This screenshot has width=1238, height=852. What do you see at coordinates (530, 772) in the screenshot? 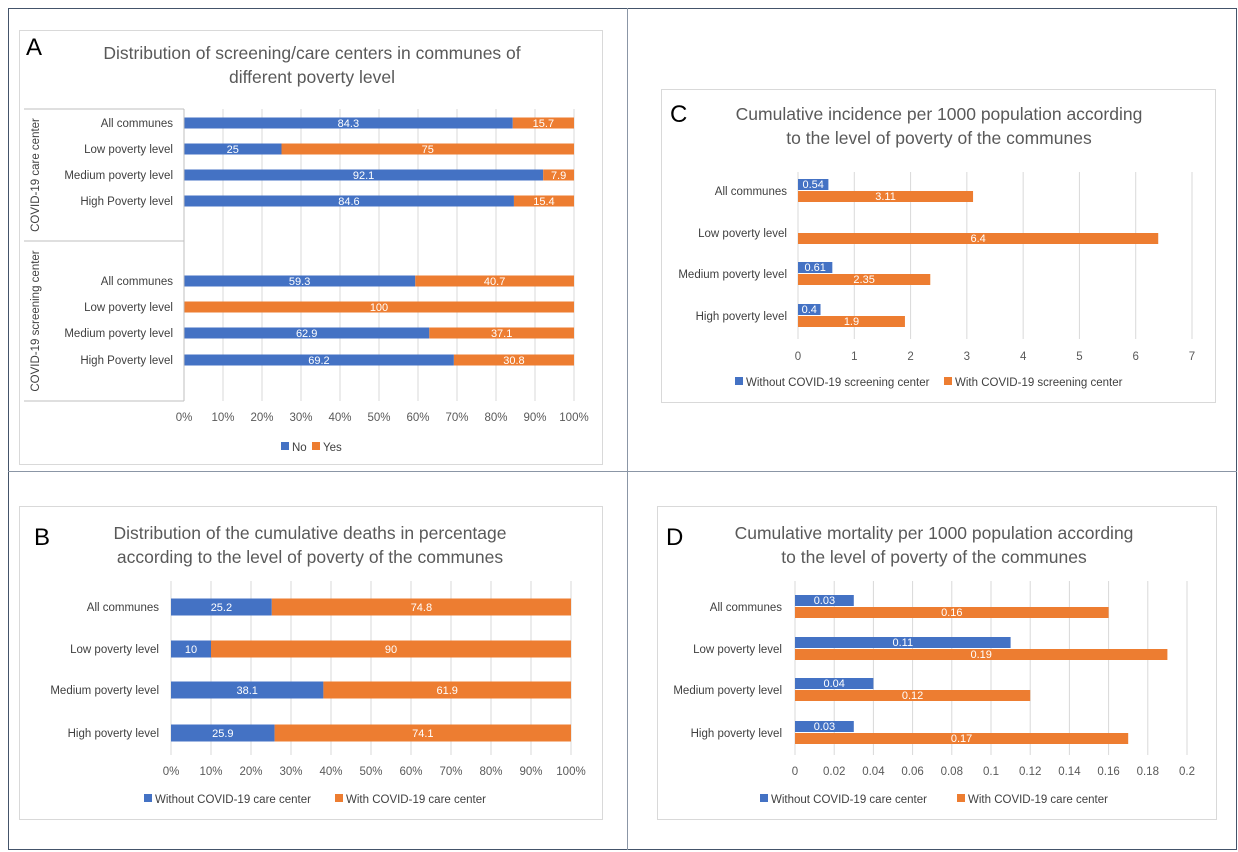
I see `chart-b-x-tick: 90%` at bounding box center [530, 772].